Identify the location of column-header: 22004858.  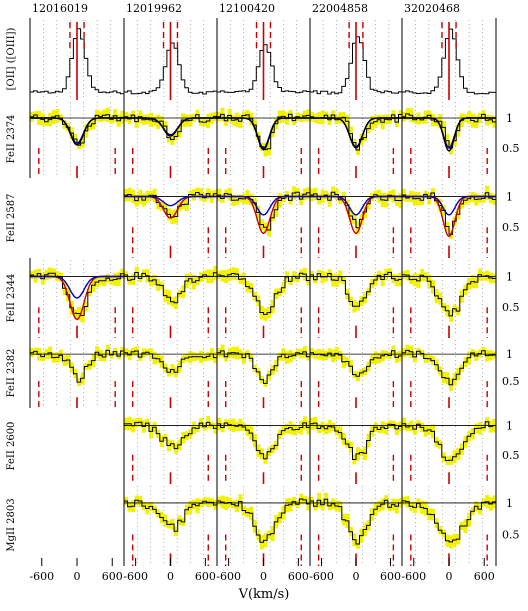
(340, 8).